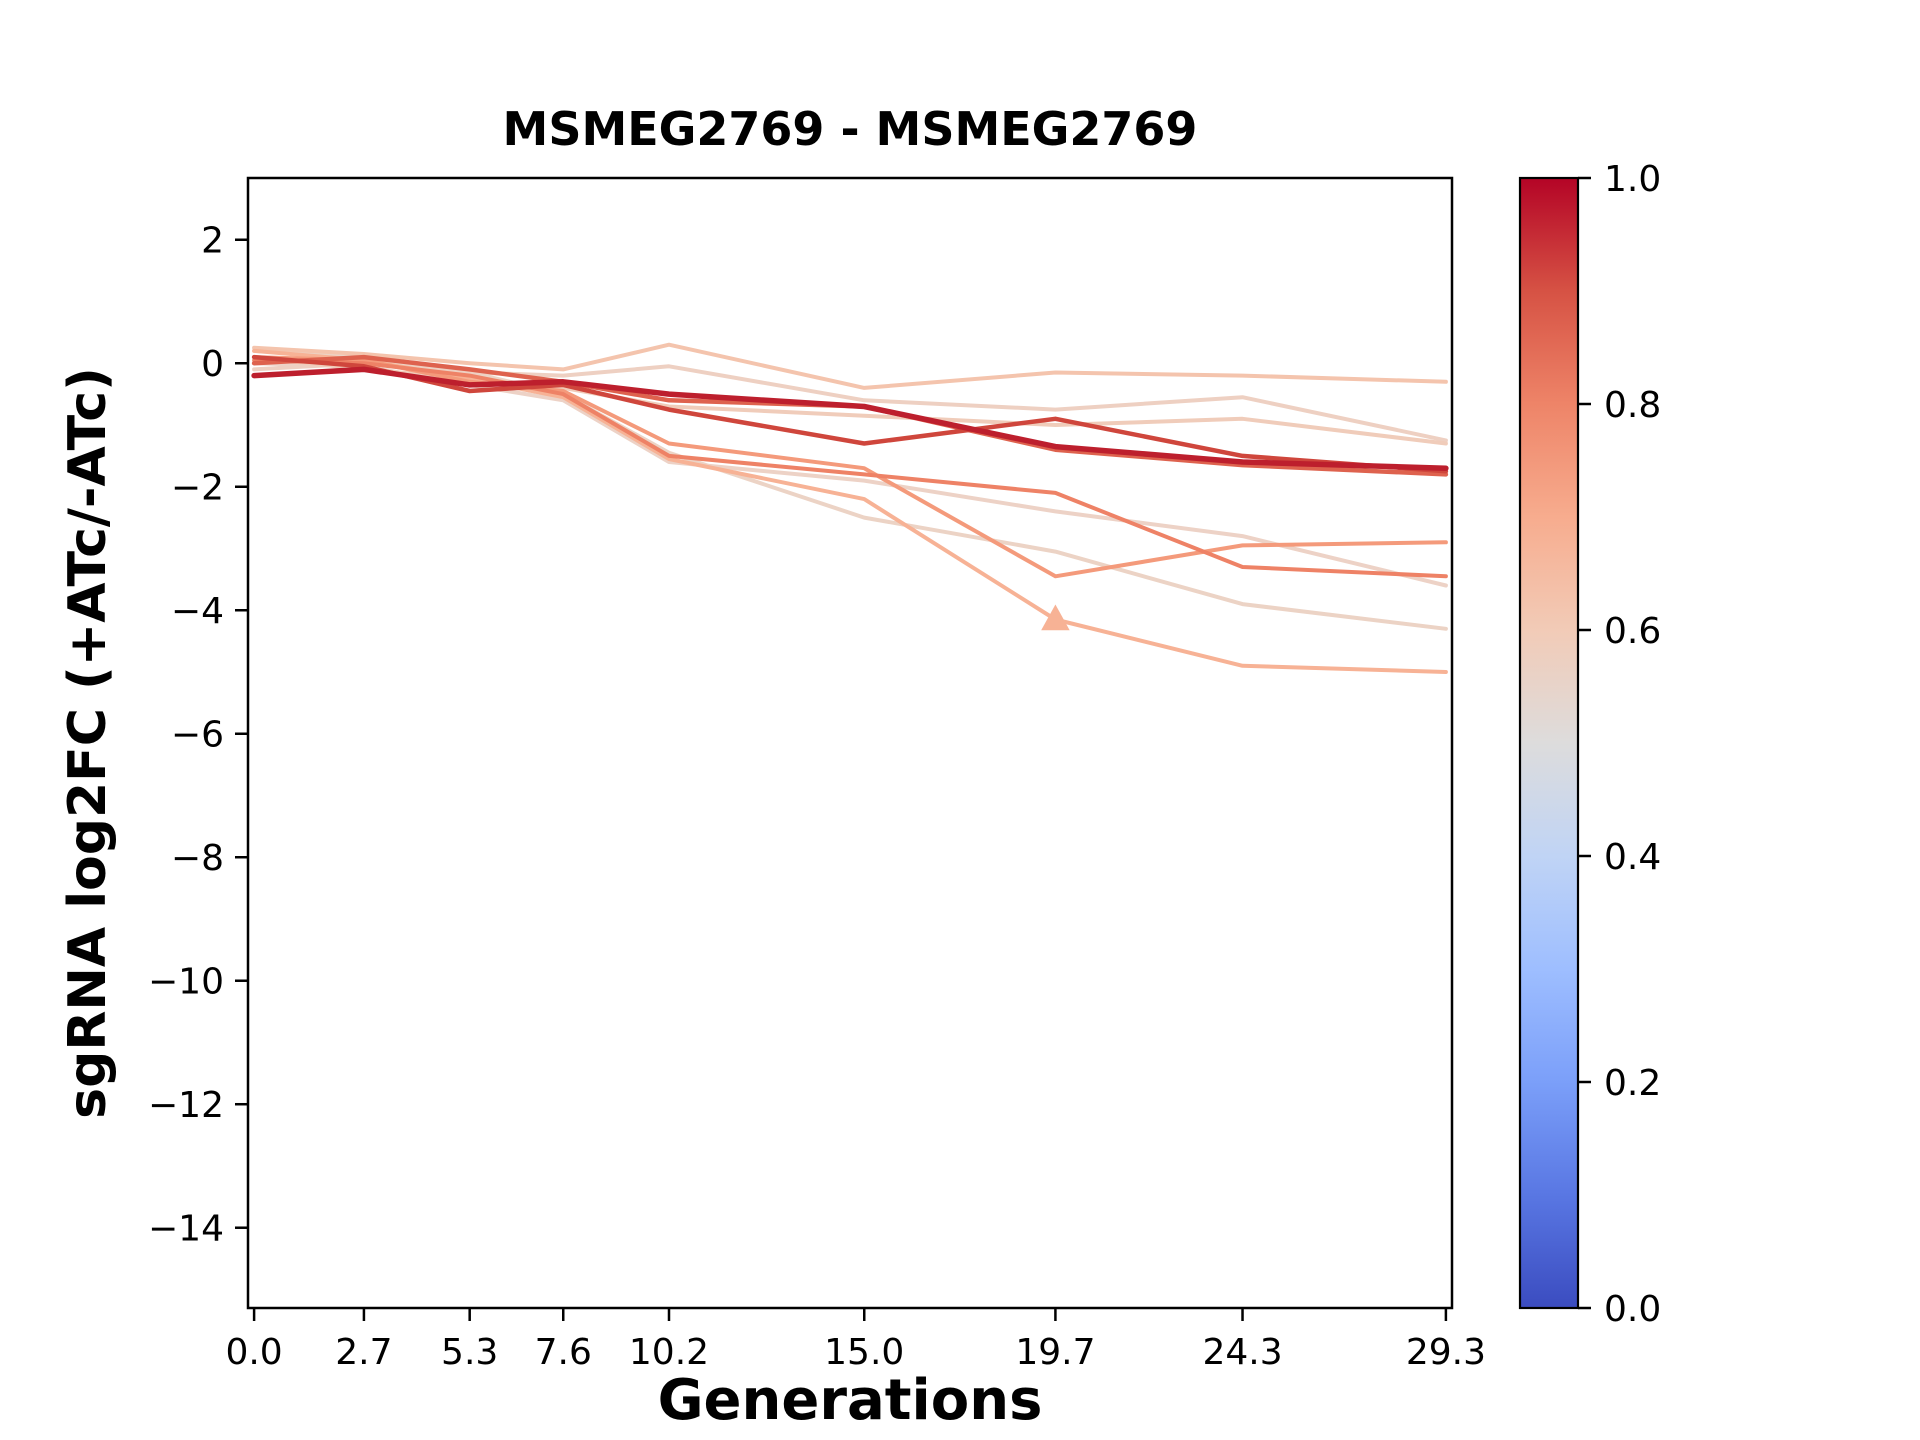 The height and width of the screenshot is (1440, 1920). I want to click on colorbar, so click(1549, 743).